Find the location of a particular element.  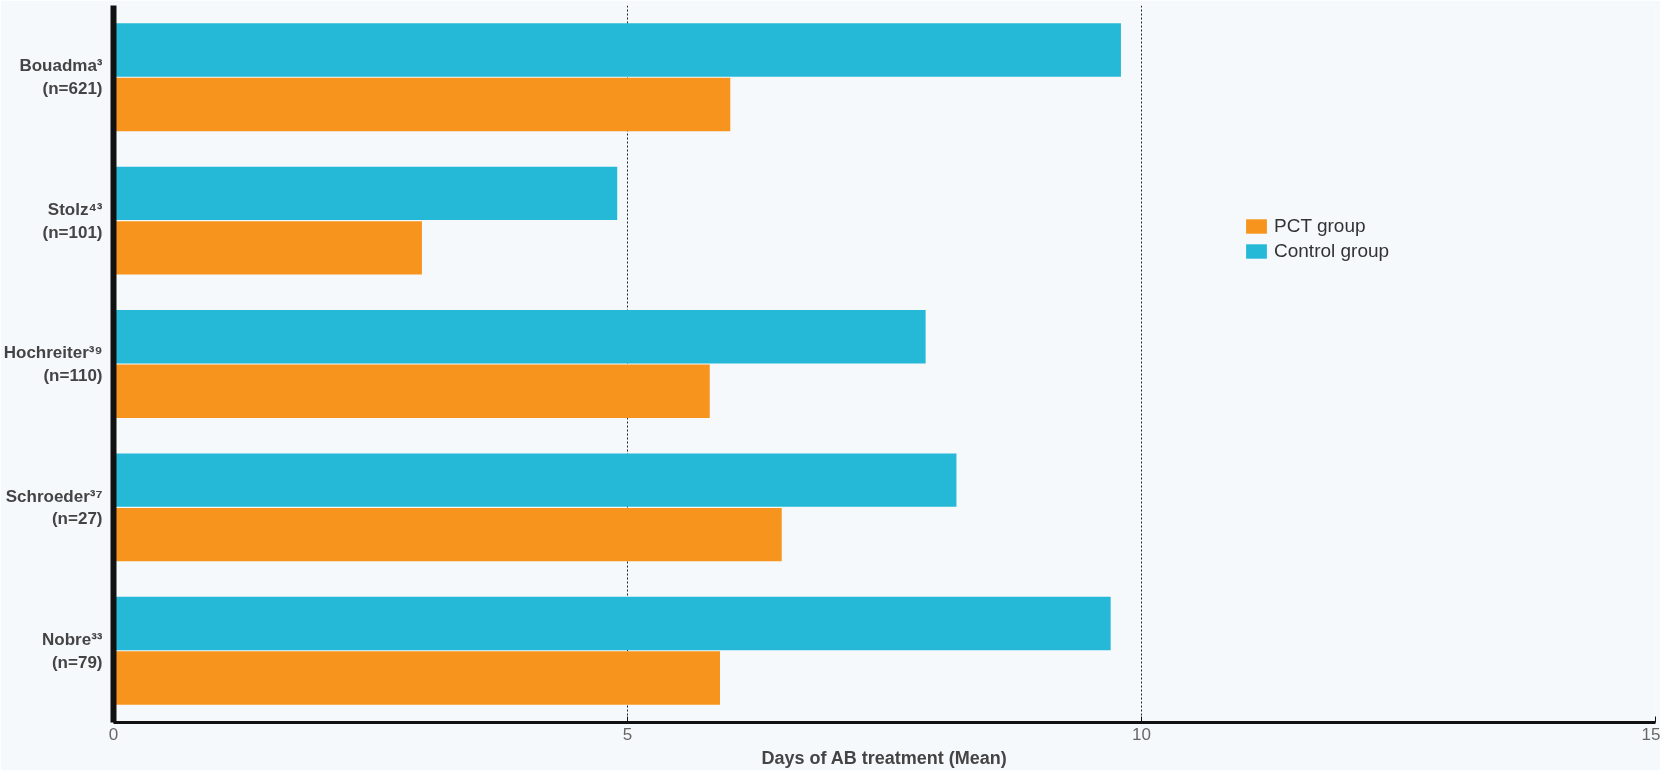

x-tick-label: 10 is located at coordinates (1141, 734).